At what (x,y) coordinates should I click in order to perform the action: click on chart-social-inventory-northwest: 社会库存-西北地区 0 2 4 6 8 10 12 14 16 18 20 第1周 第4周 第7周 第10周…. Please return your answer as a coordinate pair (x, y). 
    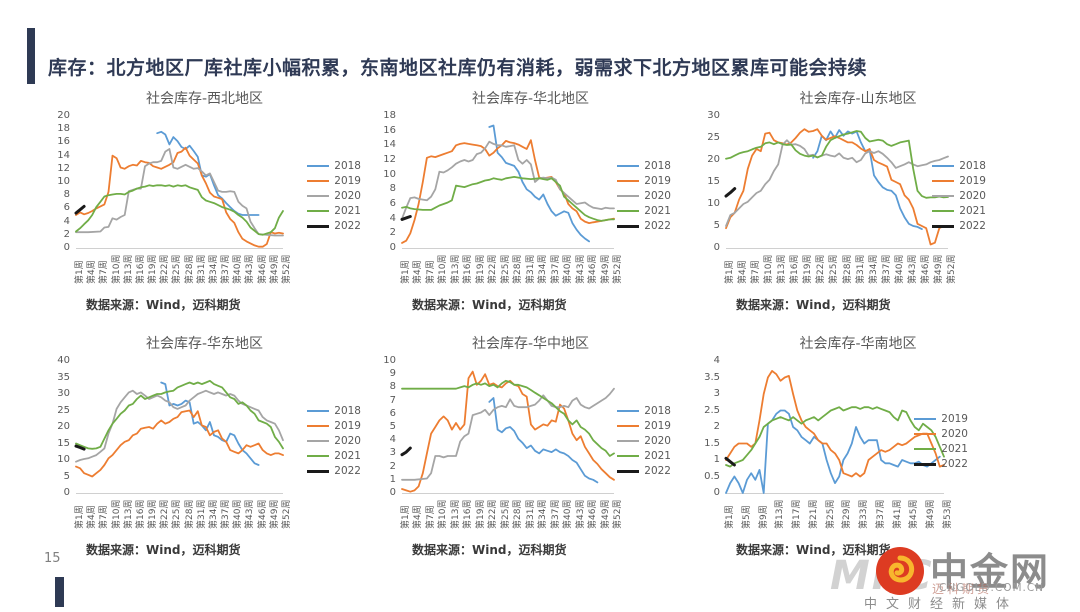
    Looking at the image, I should click on (204, 209).